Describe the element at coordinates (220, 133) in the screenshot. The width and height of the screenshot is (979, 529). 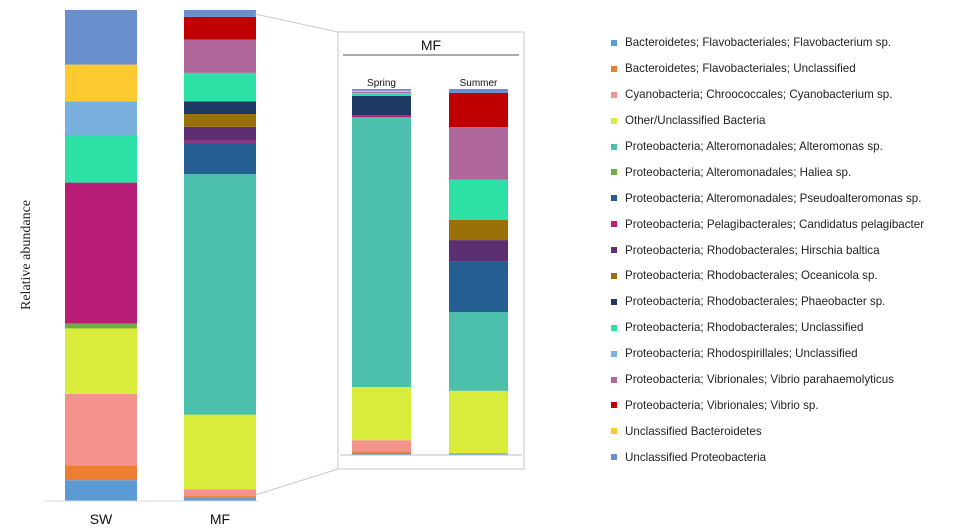
I see `bar-segment-mf-proteobacteria-rhodobacterales-hirschia-baltica` at that location.